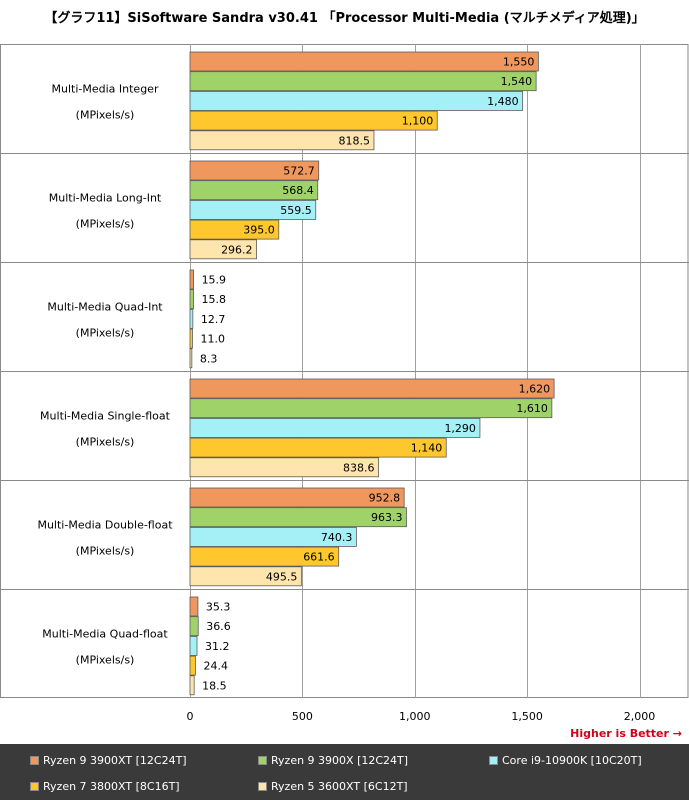 The image size is (689, 800). What do you see at coordinates (354, 140) in the screenshot?
I see `data-label: 818.5` at bounding box center [354, 140].